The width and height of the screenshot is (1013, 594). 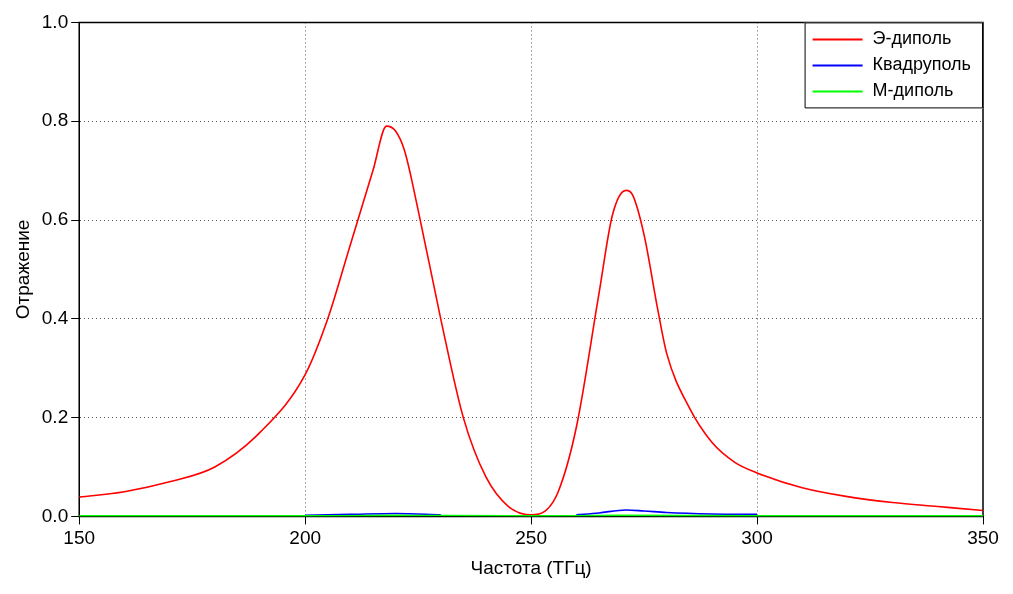 What do you see at coordinates (922, 64) in the screenshot?
I see `legend-label: Квадруполь` at bounding box center [922, 64].